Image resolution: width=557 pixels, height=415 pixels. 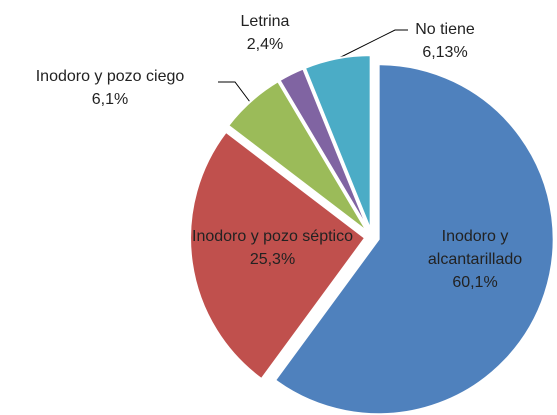 I want to click on slice-label: Inodoro y alcantarillado 60,1%, so click(x=475, y=259).